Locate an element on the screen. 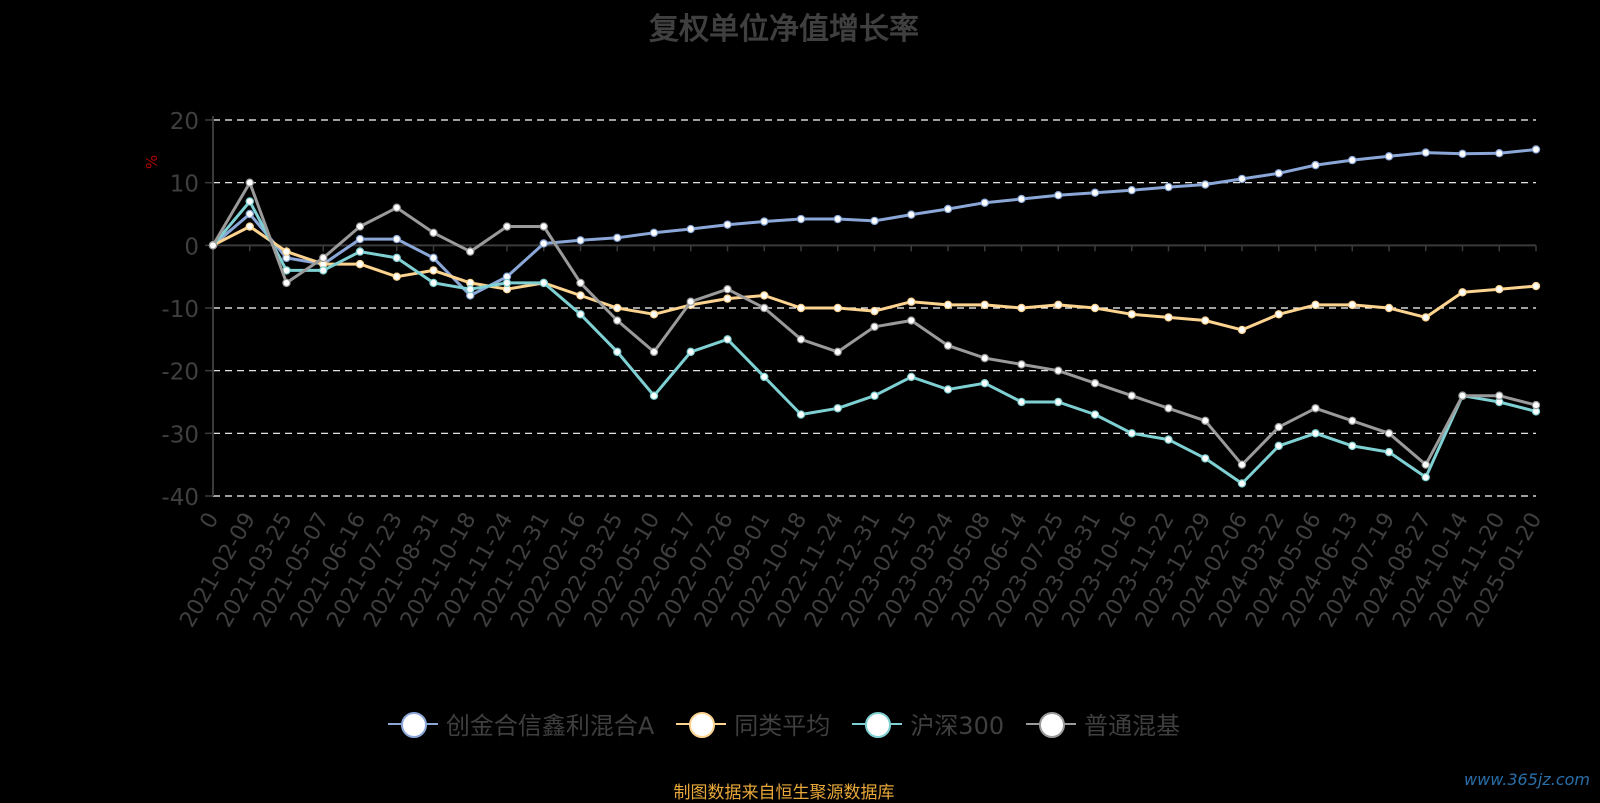 The image size is (1600, 803). data-source-note: 制图数据来自恒生聚源数据库 is located at coordinates (784, 793).